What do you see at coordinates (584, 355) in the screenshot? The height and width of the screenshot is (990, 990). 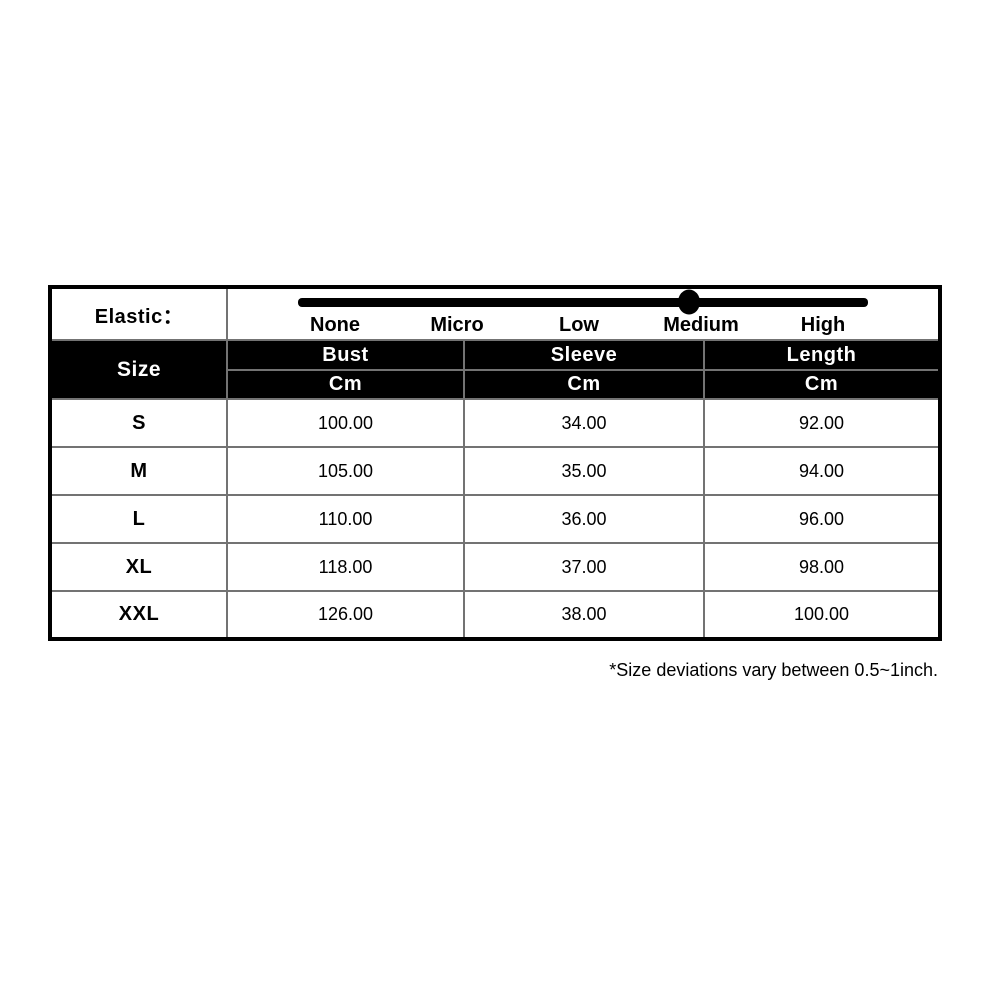 I see `column-header-sleeve: Sleeve` at bounding box center [584, 355].